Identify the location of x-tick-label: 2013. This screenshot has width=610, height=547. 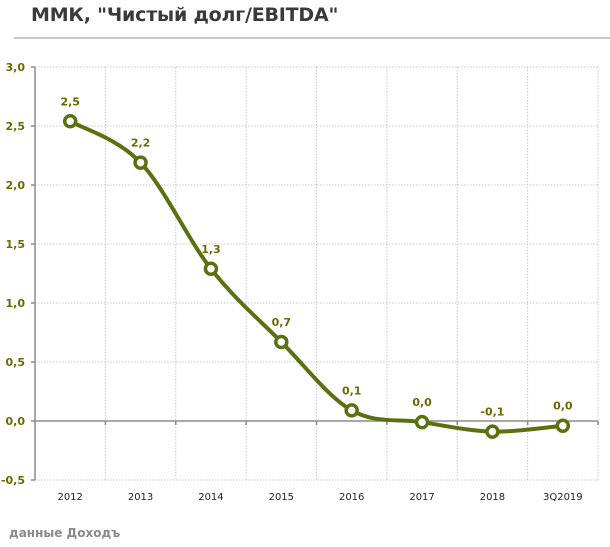
(140, 497).